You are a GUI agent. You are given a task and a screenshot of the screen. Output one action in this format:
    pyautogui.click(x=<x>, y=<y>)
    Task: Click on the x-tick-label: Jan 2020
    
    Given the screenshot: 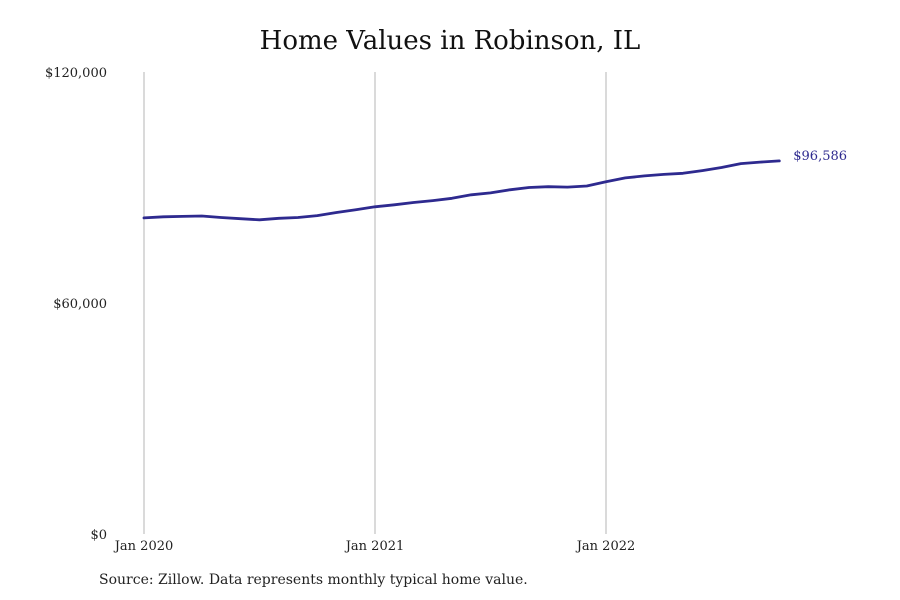 What is the action you would take?
    pyautogui.click(x=143, y=546)
    